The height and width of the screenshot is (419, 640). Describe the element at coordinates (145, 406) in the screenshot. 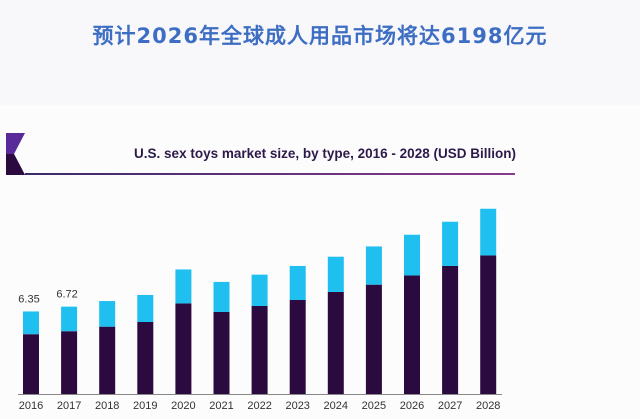

I see `x-tick-label: 2019` at that location.